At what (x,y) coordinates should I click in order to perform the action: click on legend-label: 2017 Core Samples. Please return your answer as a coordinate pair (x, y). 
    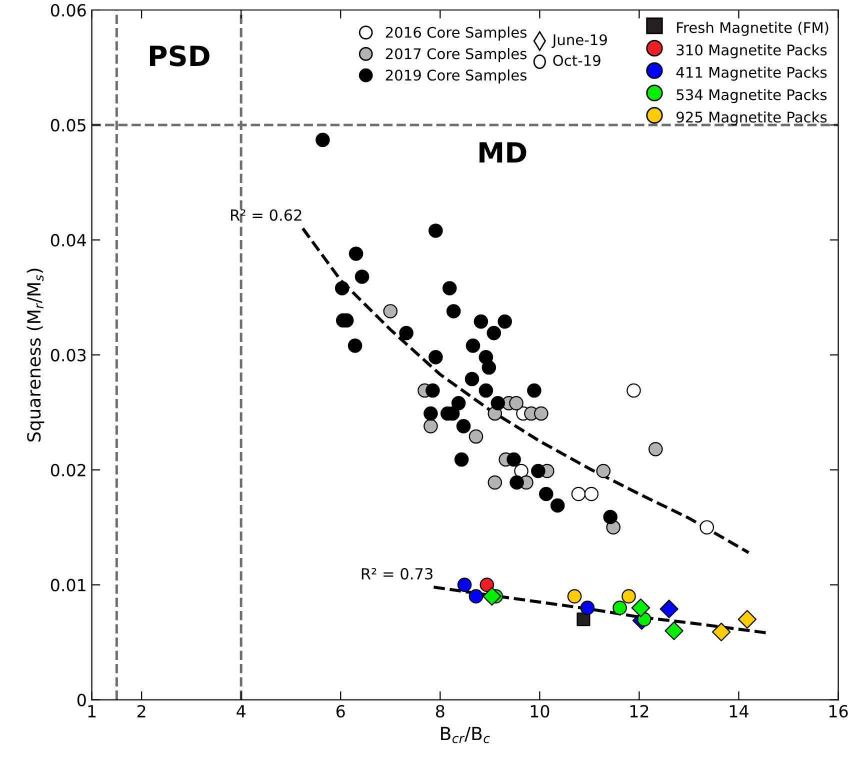
    Looking at the image, I should click on (456, 55).